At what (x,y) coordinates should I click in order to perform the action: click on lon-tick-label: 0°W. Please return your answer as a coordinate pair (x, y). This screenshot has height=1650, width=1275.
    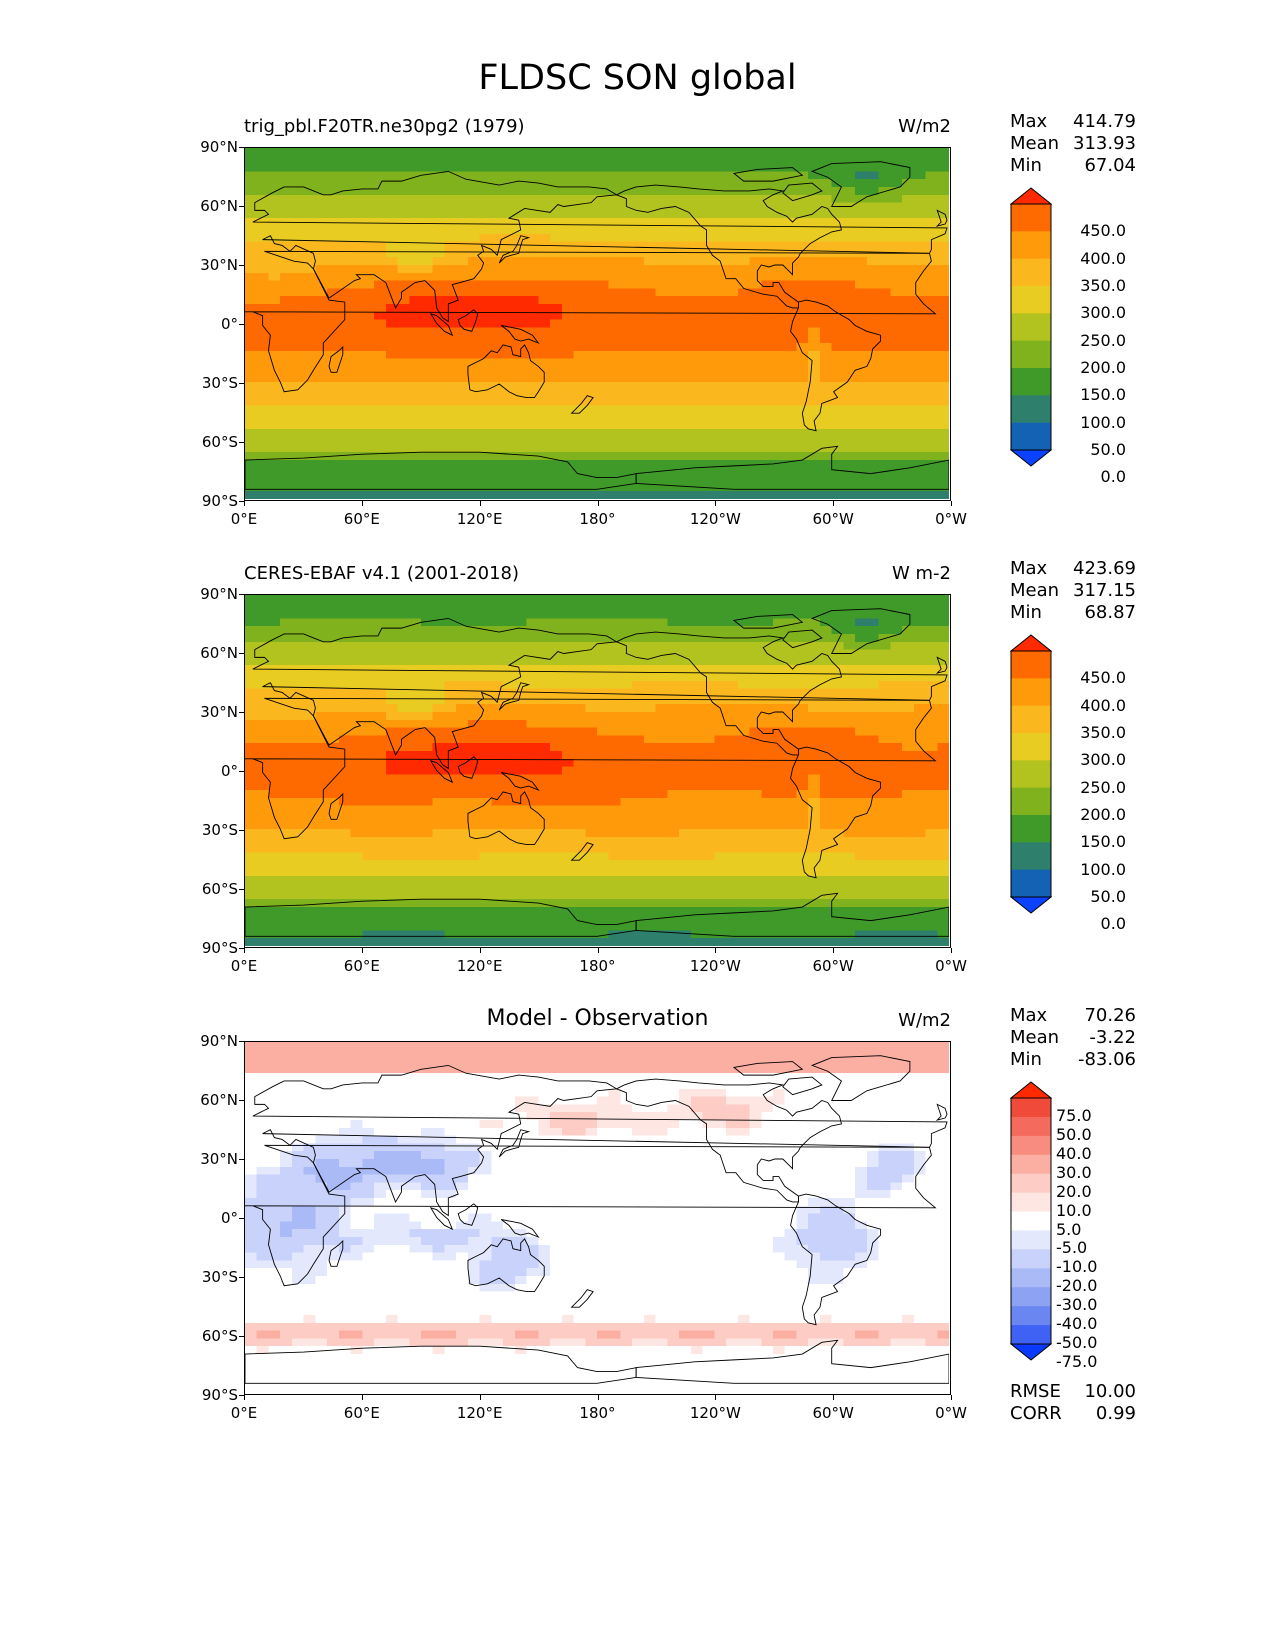
    Looking at the image, I should click on (951, 1413).